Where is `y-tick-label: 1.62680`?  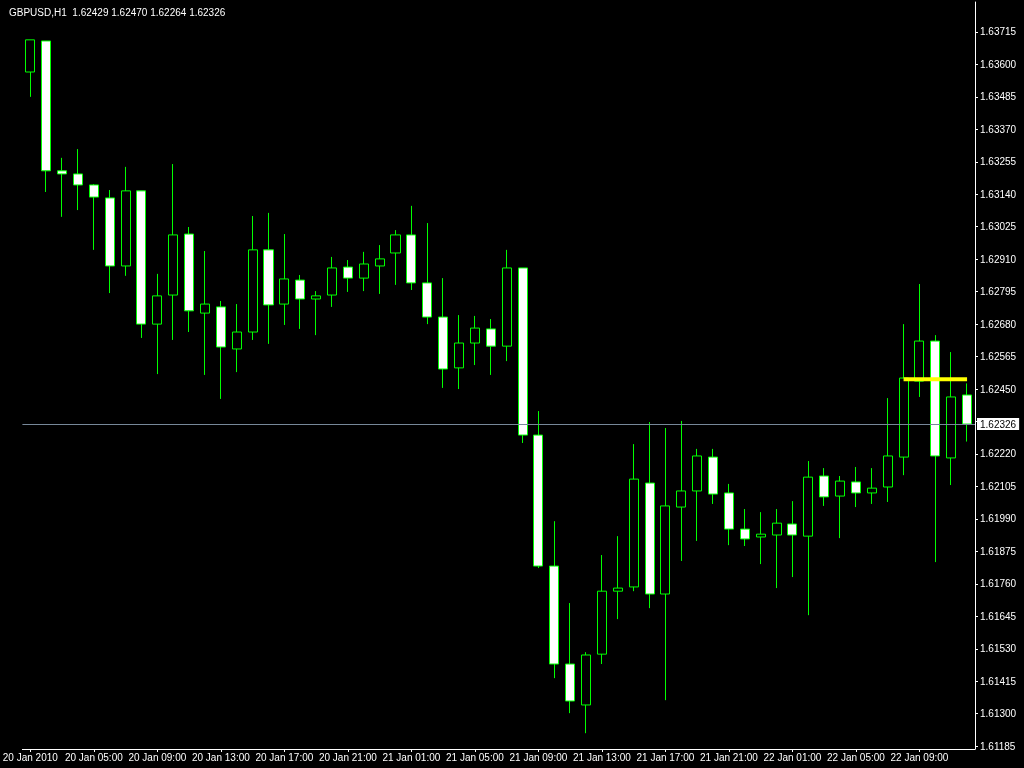
y-tick-label: 1.62680 is located at coordinates (998, 324).